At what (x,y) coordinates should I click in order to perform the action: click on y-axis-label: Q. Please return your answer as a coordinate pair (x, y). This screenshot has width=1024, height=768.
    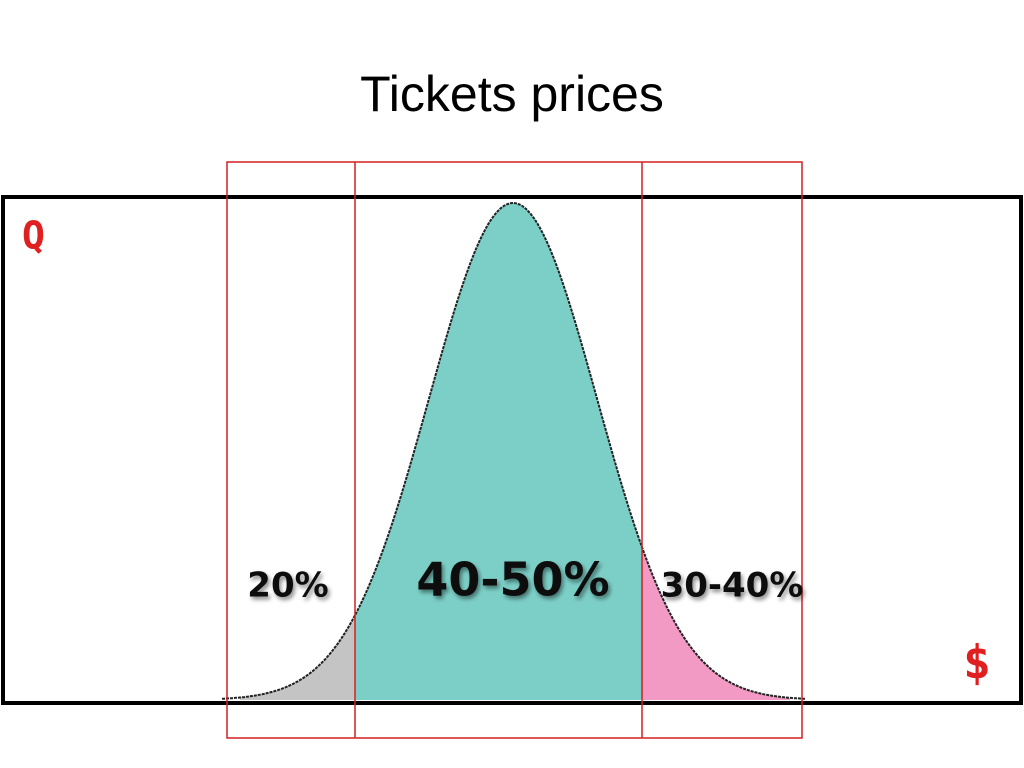
    Looking at the image, I should click on (33, 236).